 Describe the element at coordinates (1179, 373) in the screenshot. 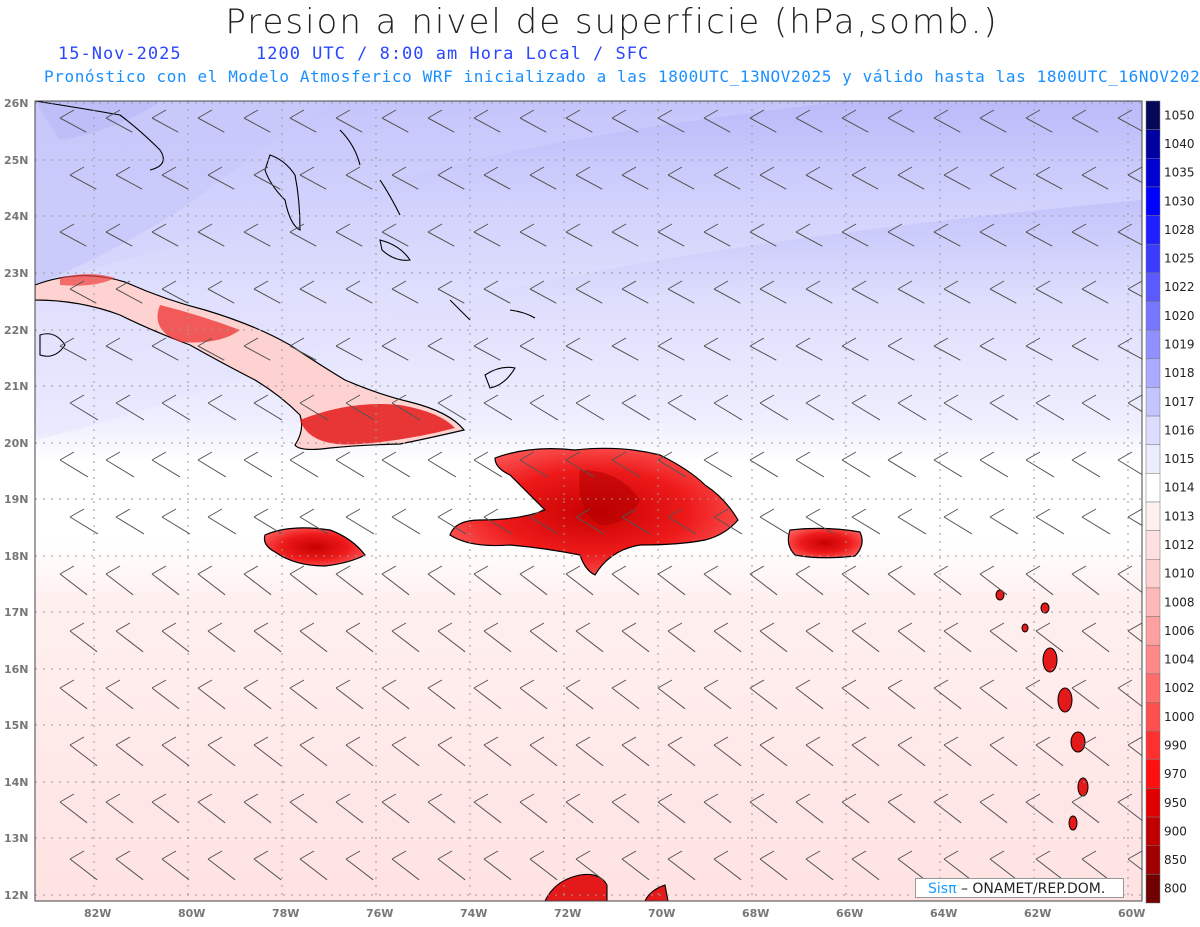

I see `colorbar-label: 1018` at that location.